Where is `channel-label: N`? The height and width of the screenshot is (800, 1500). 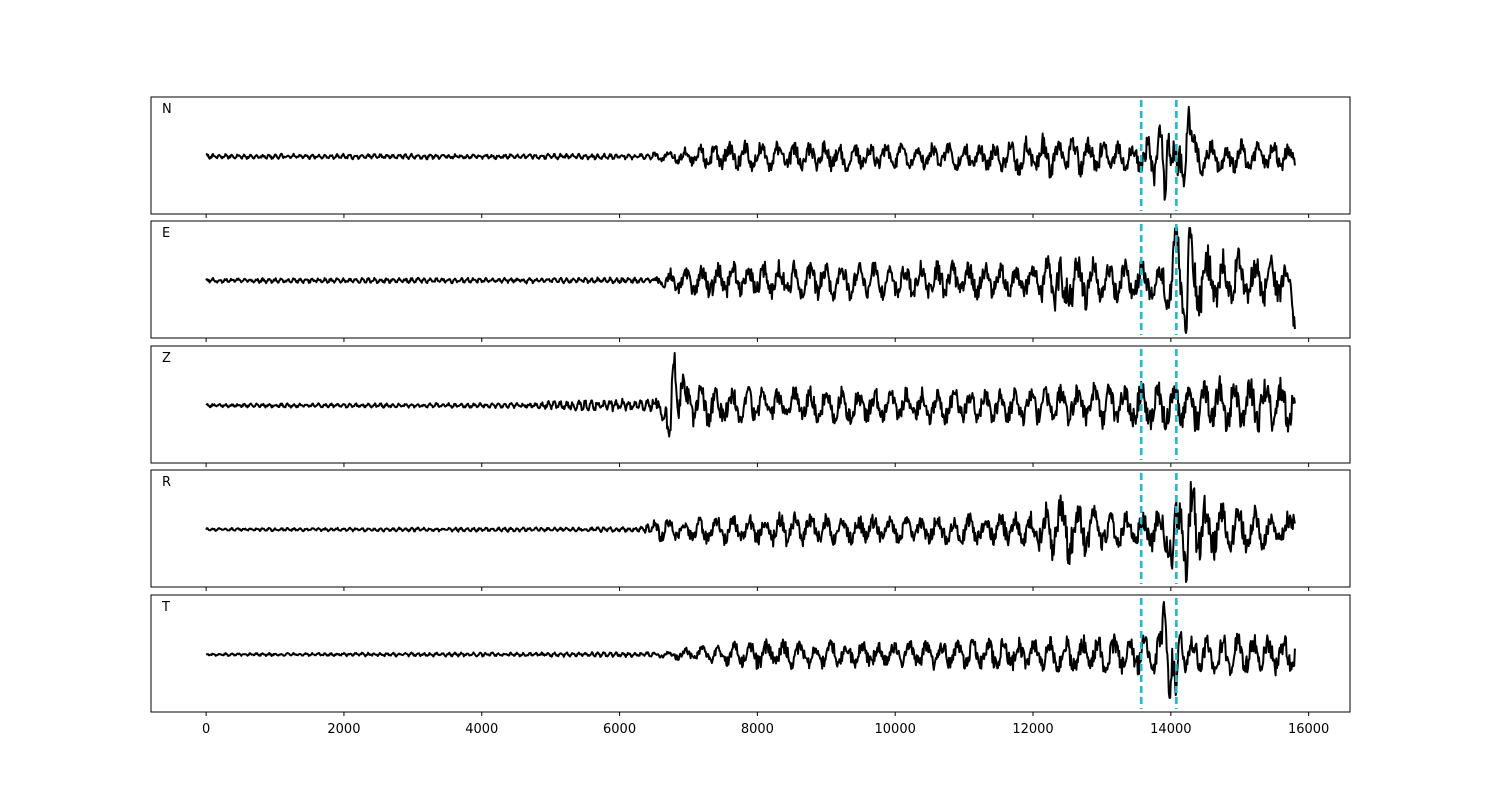
channel-label: N is located at coordinates (167, 109).